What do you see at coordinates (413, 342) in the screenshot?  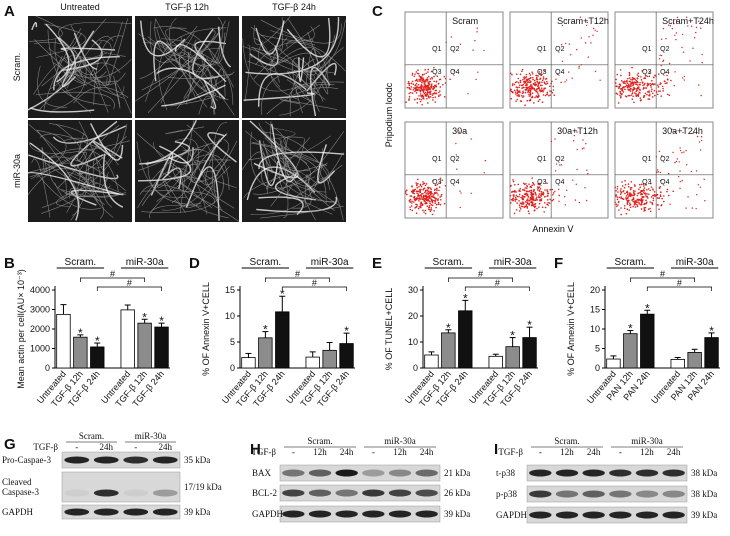 I see `y-tick-label: 10` at bounding box center [413, 342].